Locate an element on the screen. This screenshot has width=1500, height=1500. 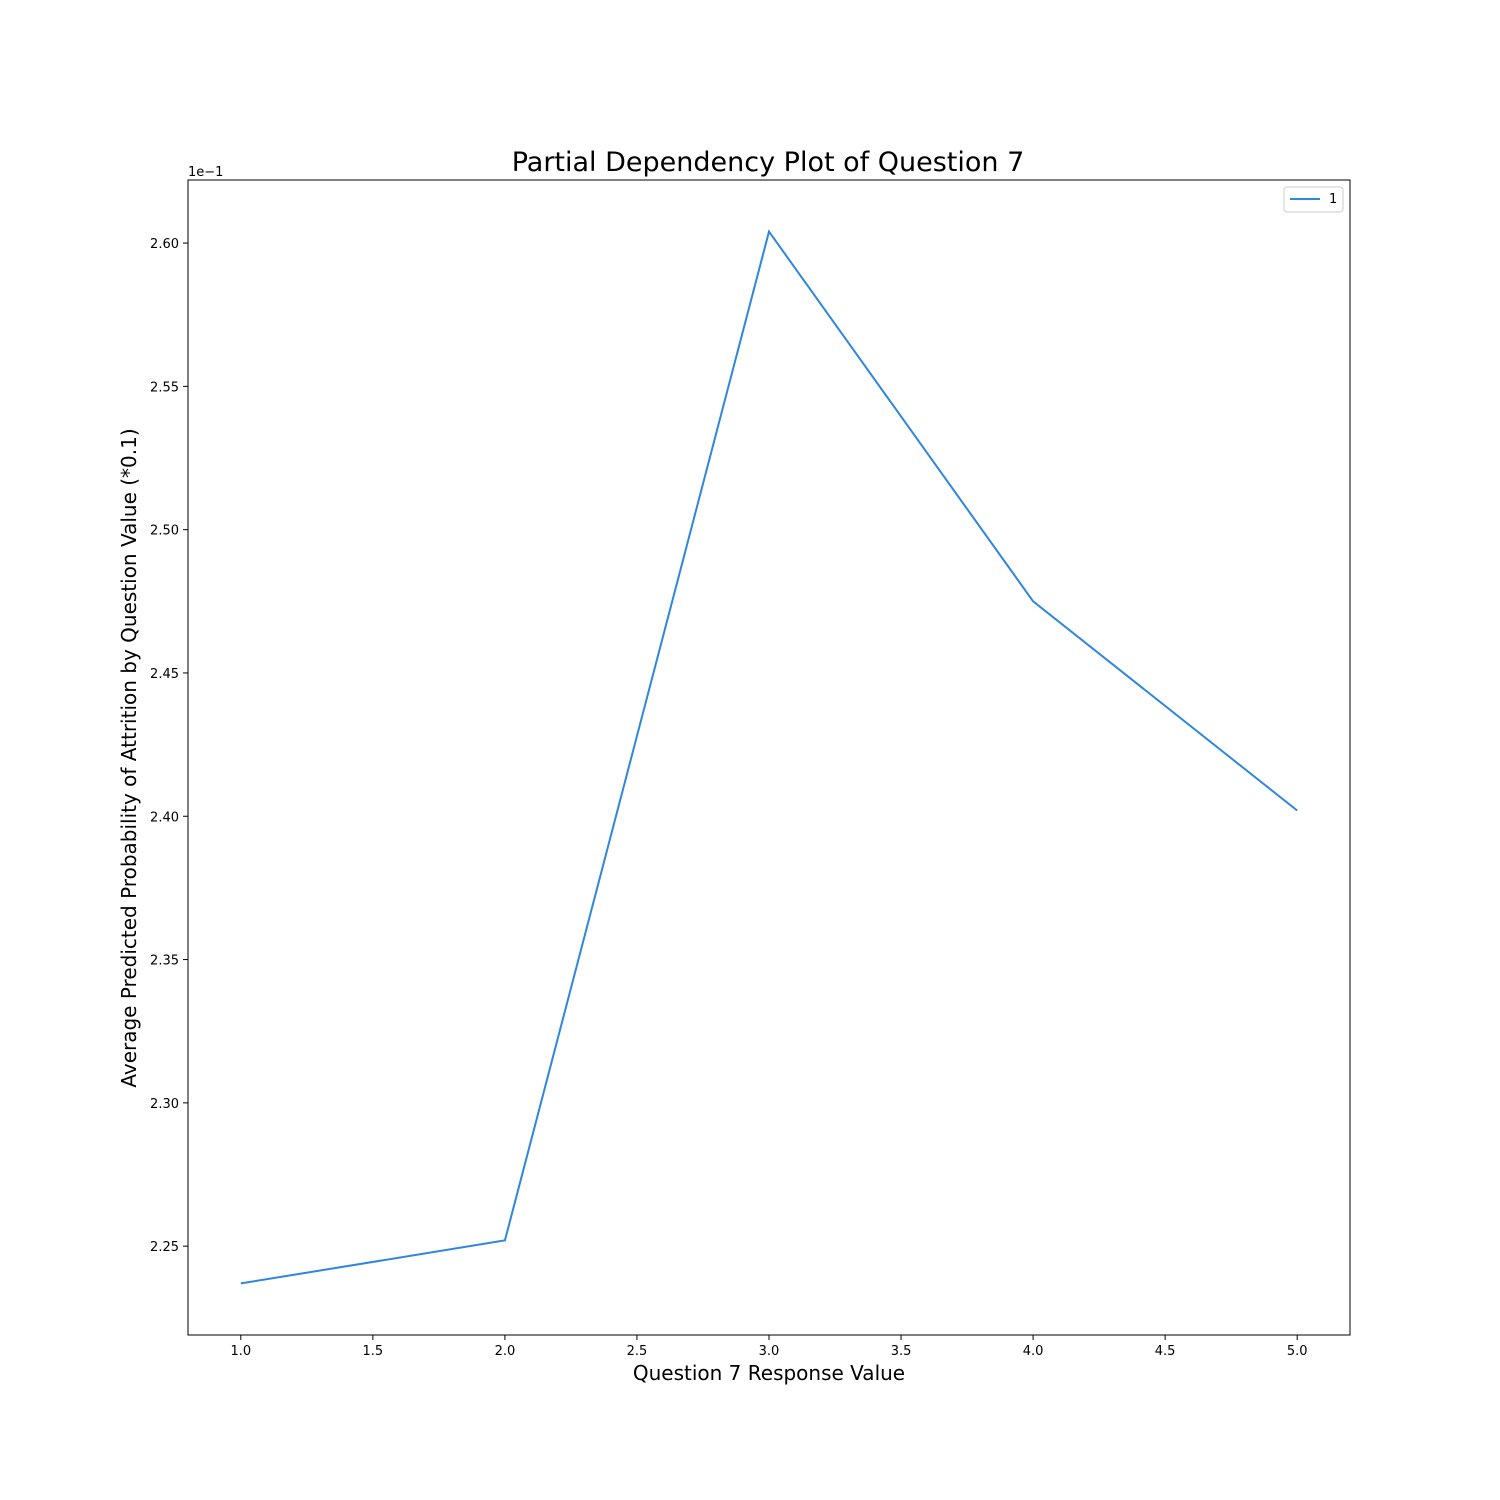
x-tick-label: 5.0 is located at coordinates (1297, 1351).